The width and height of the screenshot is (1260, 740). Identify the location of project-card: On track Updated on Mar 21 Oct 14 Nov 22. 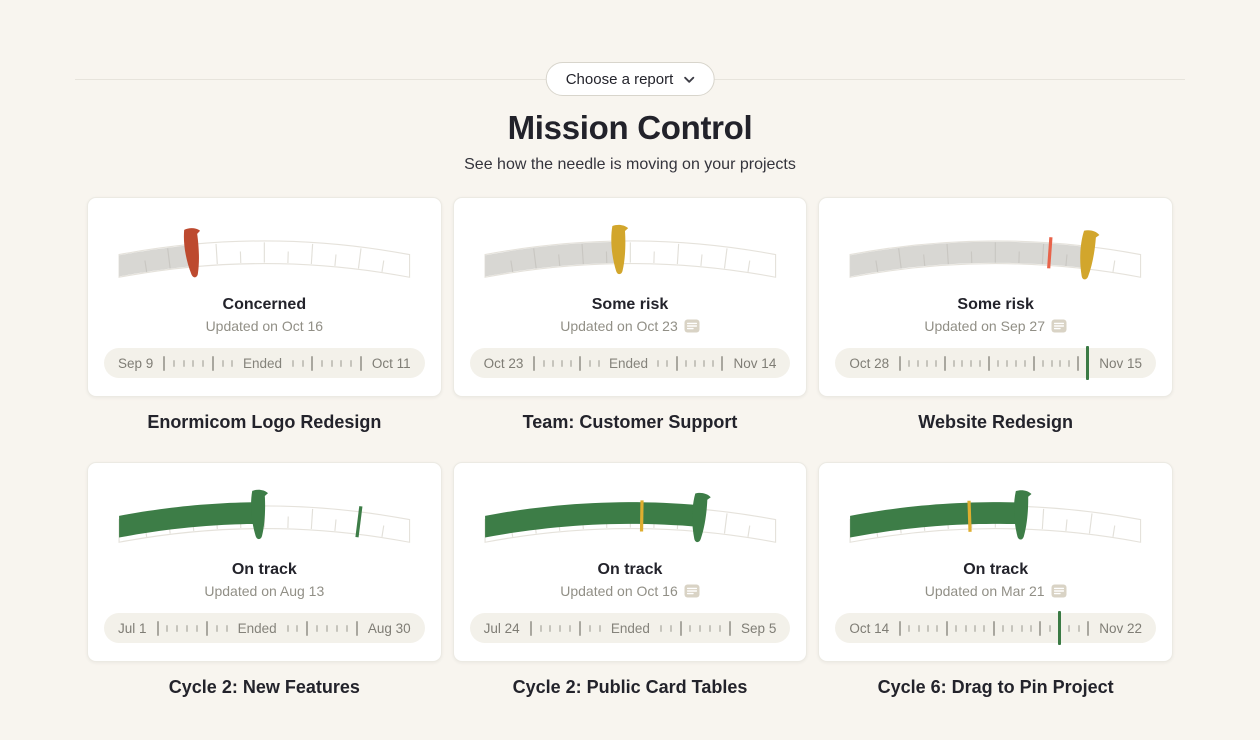
(995, 562).